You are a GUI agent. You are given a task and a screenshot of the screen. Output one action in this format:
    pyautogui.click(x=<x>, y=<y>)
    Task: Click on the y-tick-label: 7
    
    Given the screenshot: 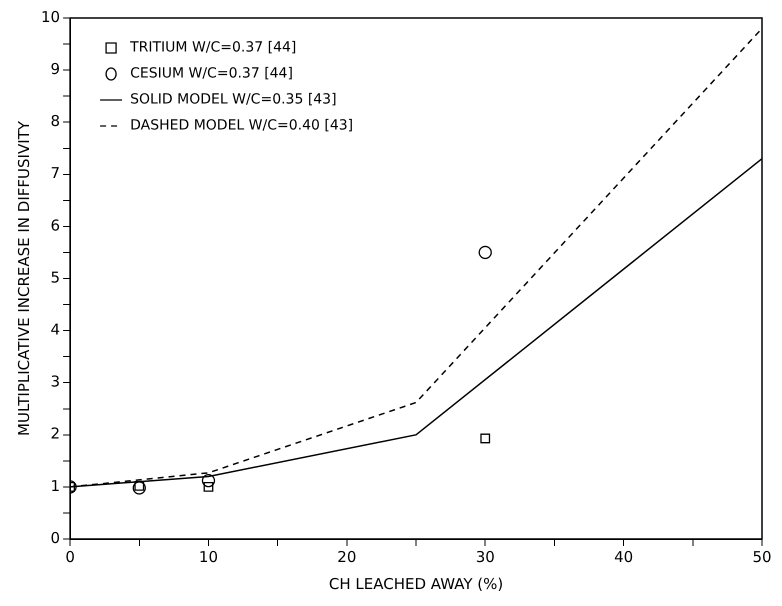 What is the action you would take?
    pyautogui.click(x=55, y=173)
    